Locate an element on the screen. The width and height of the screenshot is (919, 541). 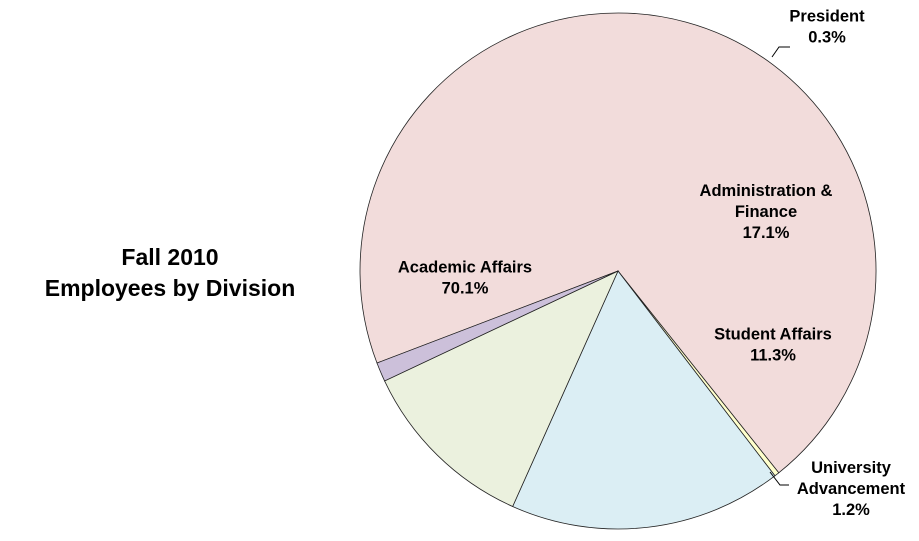
chart-title-line-1: Fall 2010 is located at coordinates (170, 257).